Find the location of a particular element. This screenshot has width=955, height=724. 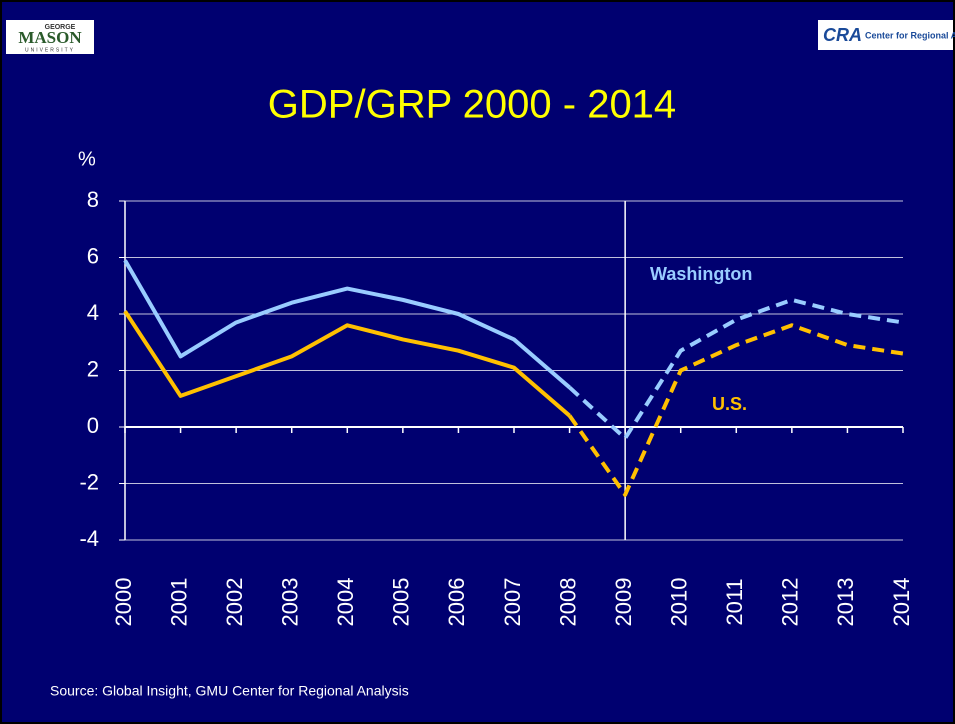

logo-text: UNIVERSITY is located at coordinates (50, 50).